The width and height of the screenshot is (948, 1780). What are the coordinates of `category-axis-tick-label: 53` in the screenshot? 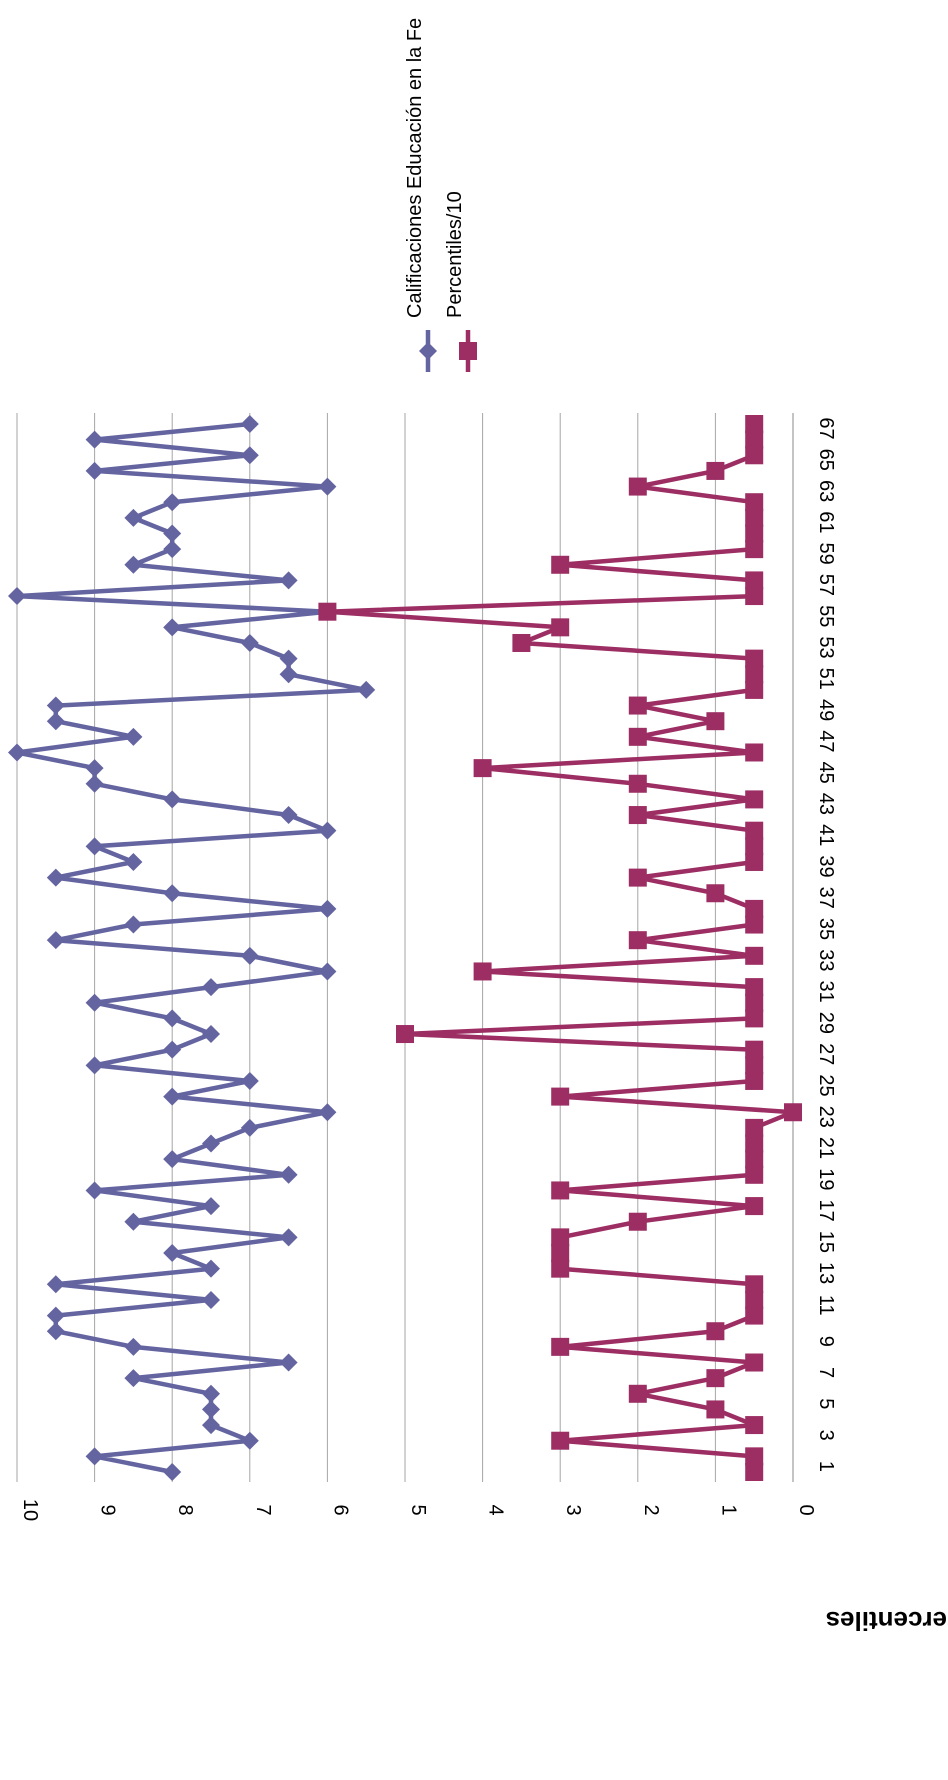 It's located at (826, 647).